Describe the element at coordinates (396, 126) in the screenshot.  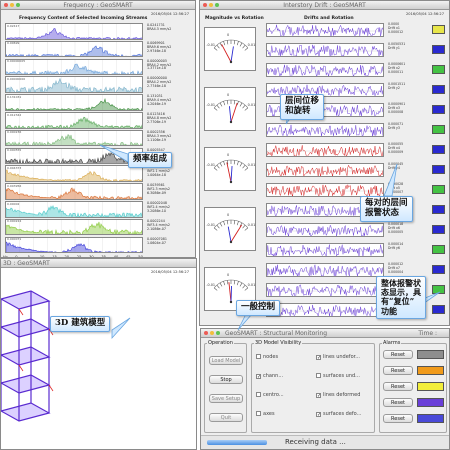
I see `drift-row-label: 0.000071 Drift y3` at that location.